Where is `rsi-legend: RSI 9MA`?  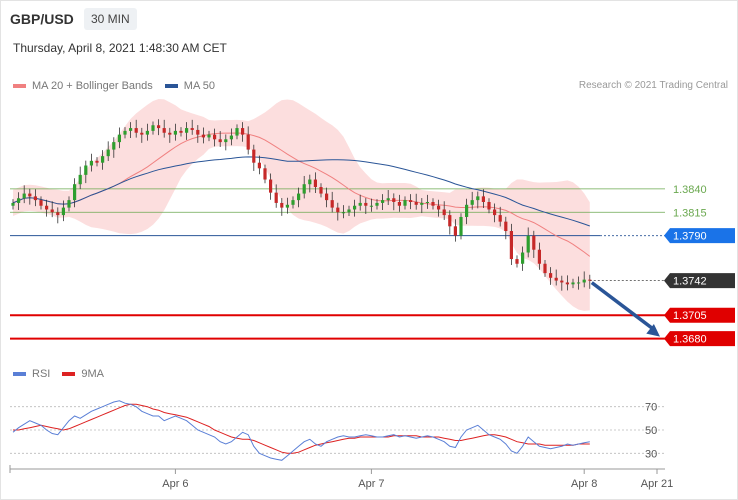
rsi-legend: RSI 9MA is located at coordinates (64, 374).